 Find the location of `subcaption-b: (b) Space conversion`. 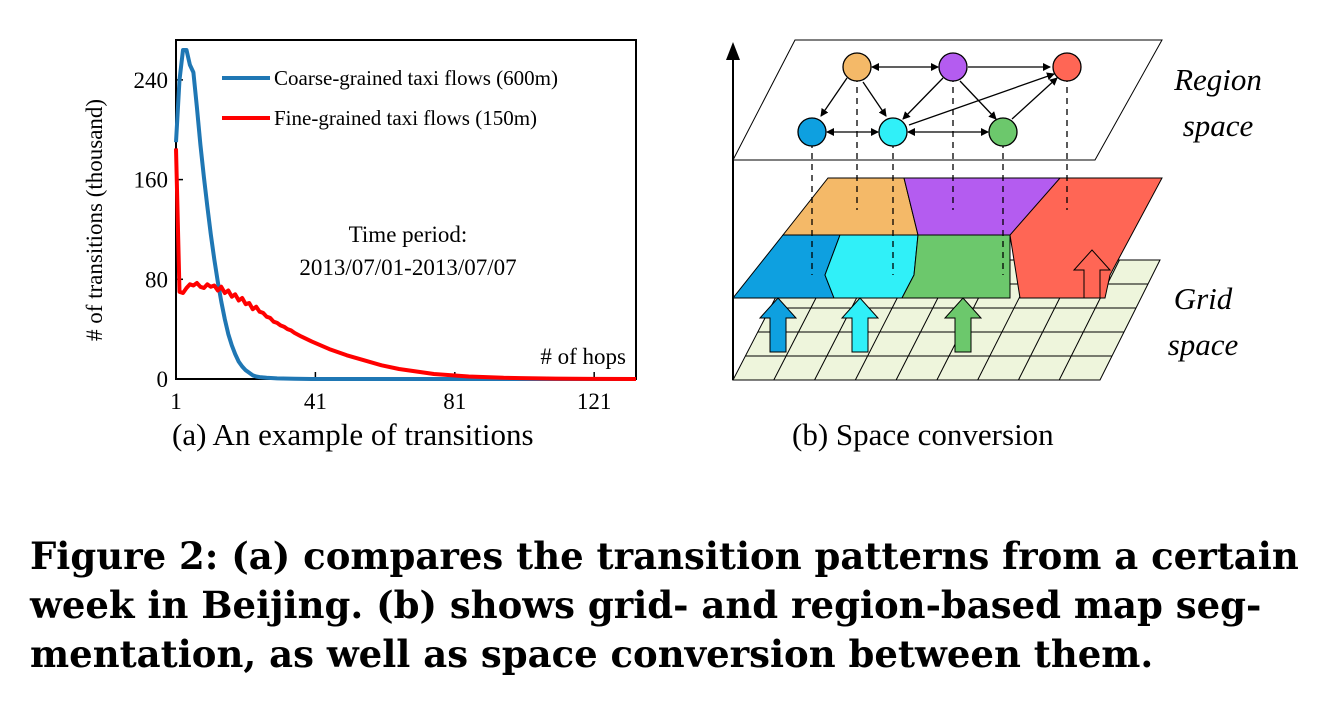

subcaption-b: (b) Space conversion is located at coordinates (923, 434).